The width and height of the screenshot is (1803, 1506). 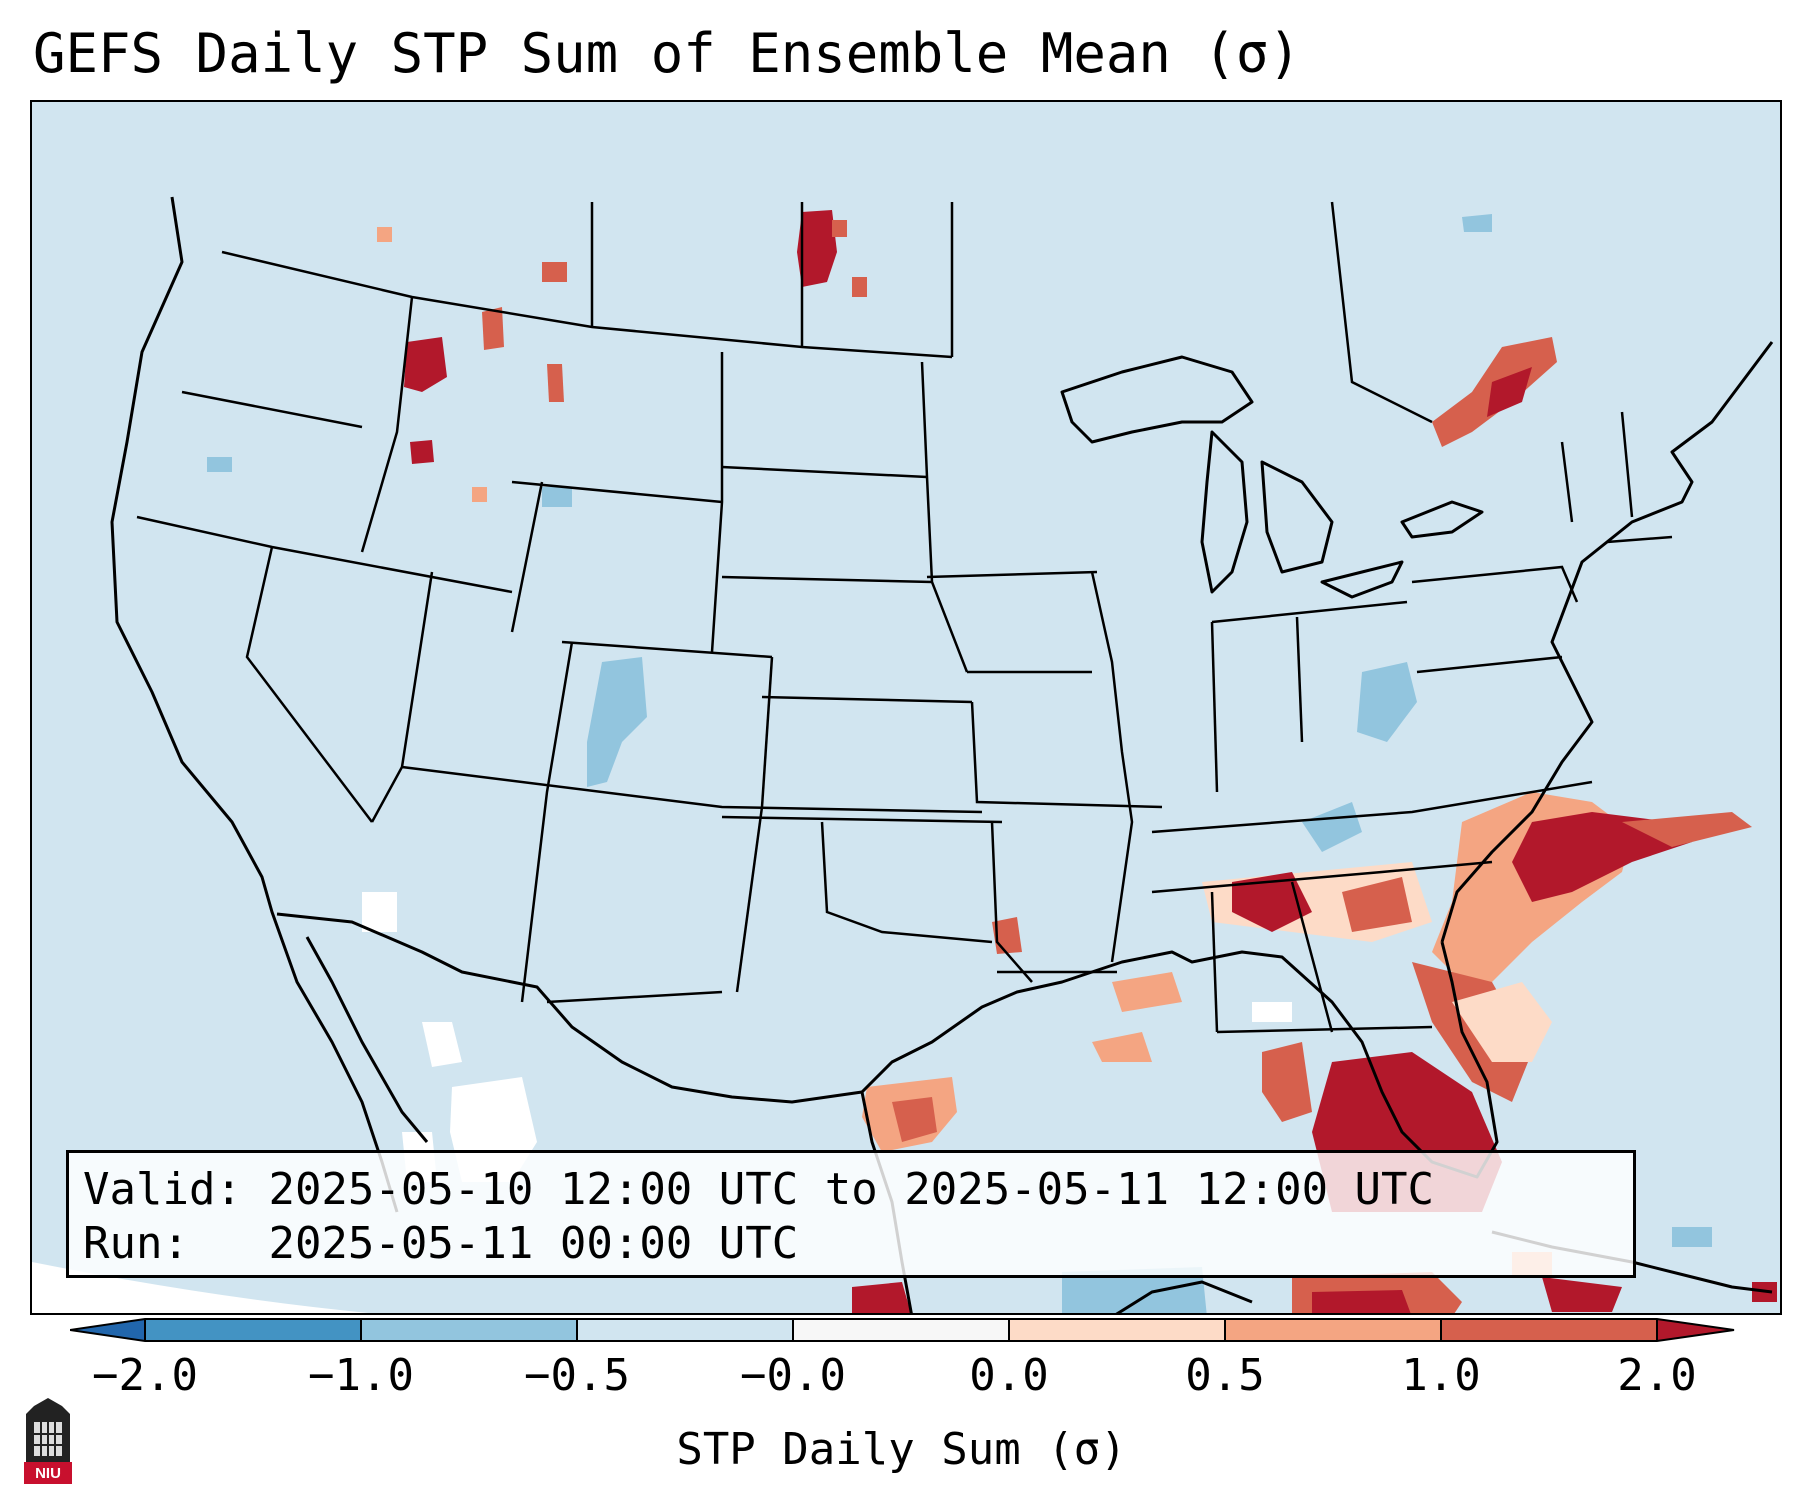 What do you see at coordinates (145, 1375) in the screenshot?
I see `colorbar-tick: −2.0` at bounding box center [145, 1375].